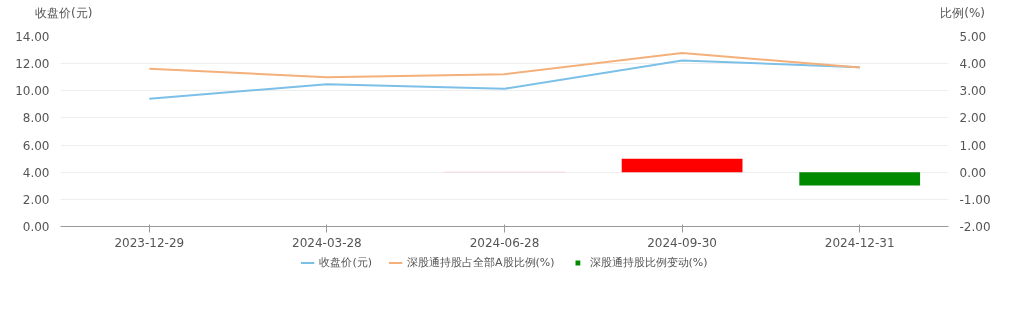 The height and width of the screenshot is (331, 1024). What do you see at coordinates (32, 64) in the screenshot?
I see `y-tick-label: 12.00` at bounding box center [32, 64].